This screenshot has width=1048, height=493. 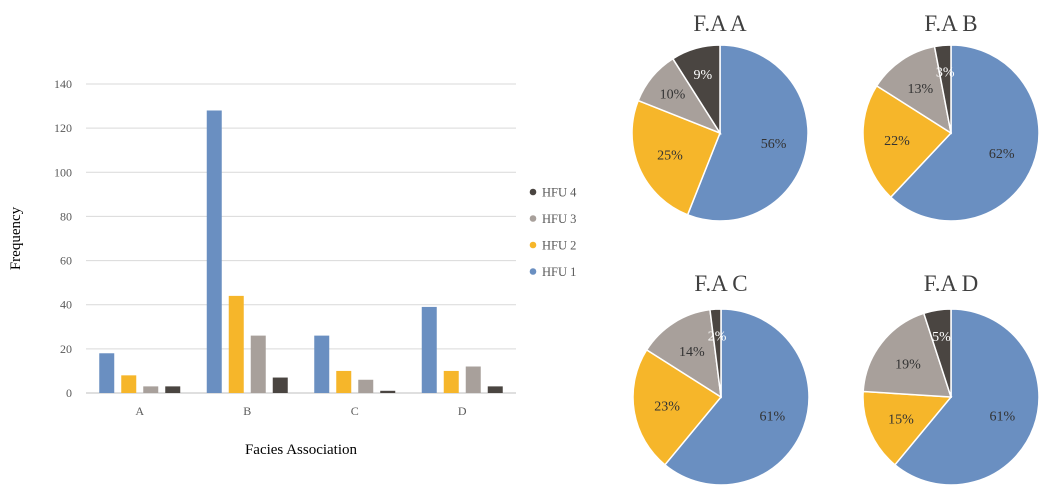 I want to click on bar-hfu-3-d, so click(x=473, y=379).